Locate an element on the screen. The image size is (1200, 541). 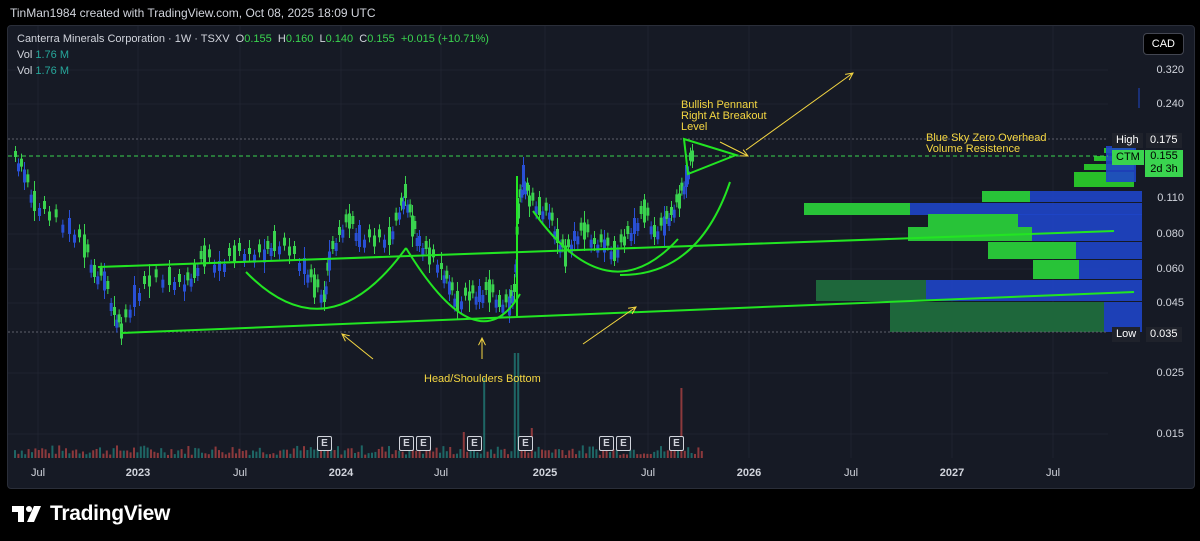
volume-value: 1.76 M is located at coordinates (52, 55).